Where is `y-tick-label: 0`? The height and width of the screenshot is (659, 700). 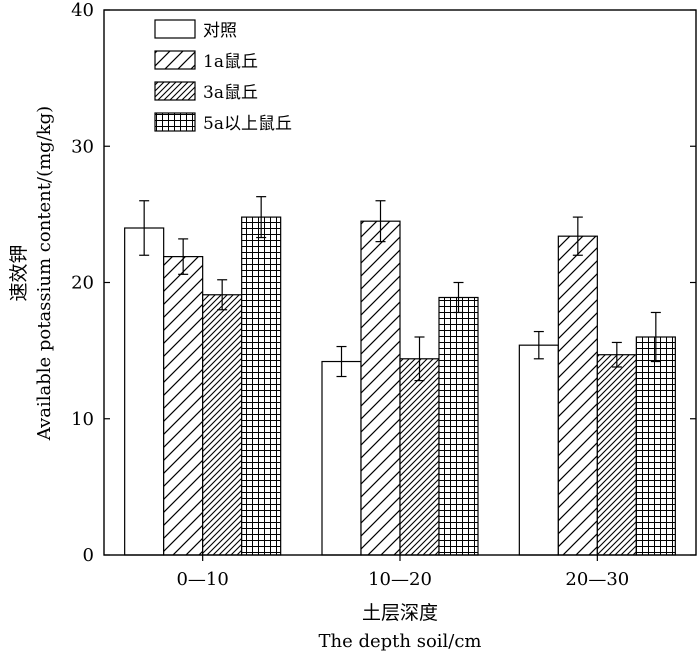
y-tick-label: 0 is located at coordinates (88, 555).